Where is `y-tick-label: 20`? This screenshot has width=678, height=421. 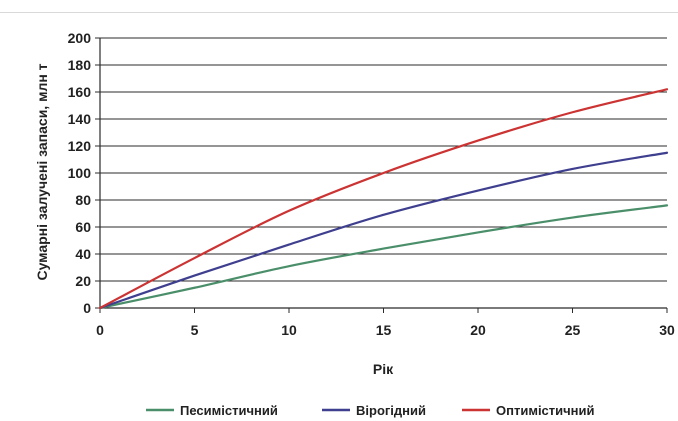
y-tick-label: 20 is located at coordinates (83, 281).